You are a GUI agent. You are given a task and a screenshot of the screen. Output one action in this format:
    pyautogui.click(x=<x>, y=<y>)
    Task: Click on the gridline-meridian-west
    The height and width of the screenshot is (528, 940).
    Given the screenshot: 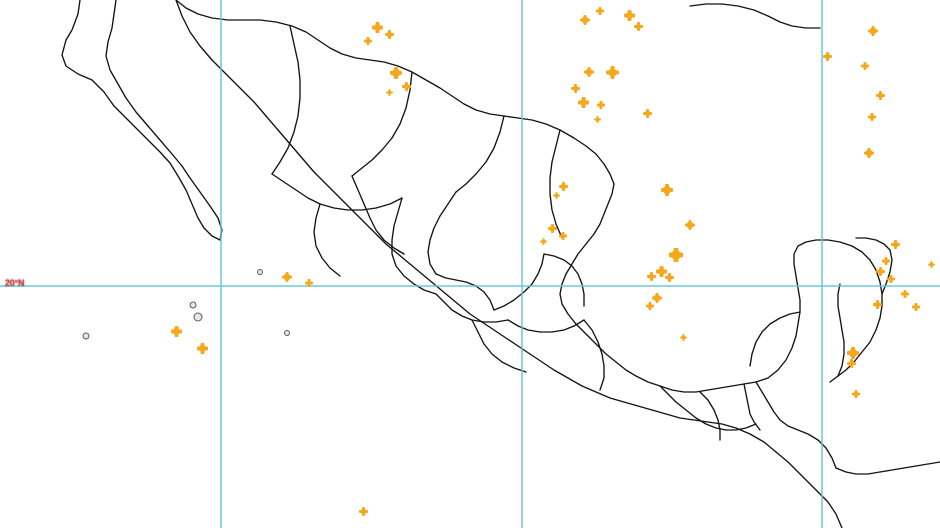 What is the action you would take?
    pyautogui.click(x=221, y=264)
    